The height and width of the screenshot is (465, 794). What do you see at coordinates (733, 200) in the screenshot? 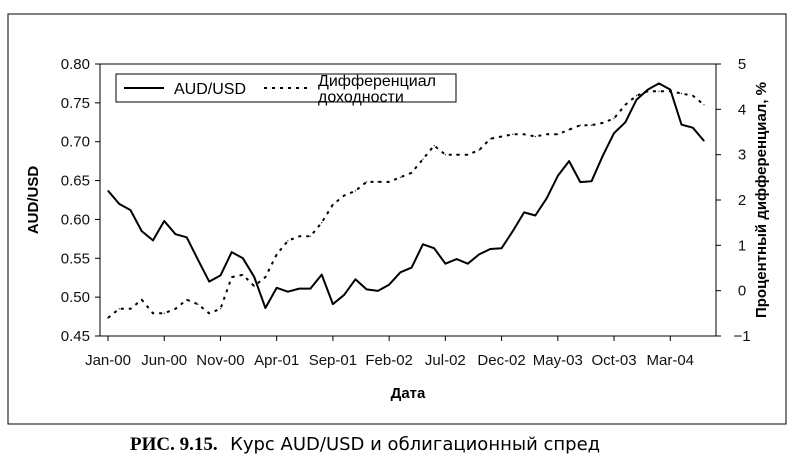
I see `right-axis: −1 0 1 2 3 4 5` at bounding box center [733, 200].